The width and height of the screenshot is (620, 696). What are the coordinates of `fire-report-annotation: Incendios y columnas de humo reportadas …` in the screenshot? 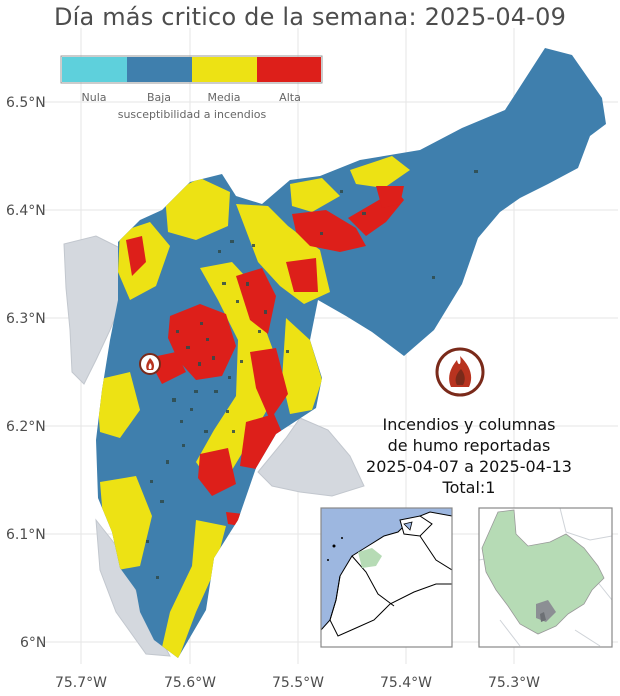 It's located at (469, 456).